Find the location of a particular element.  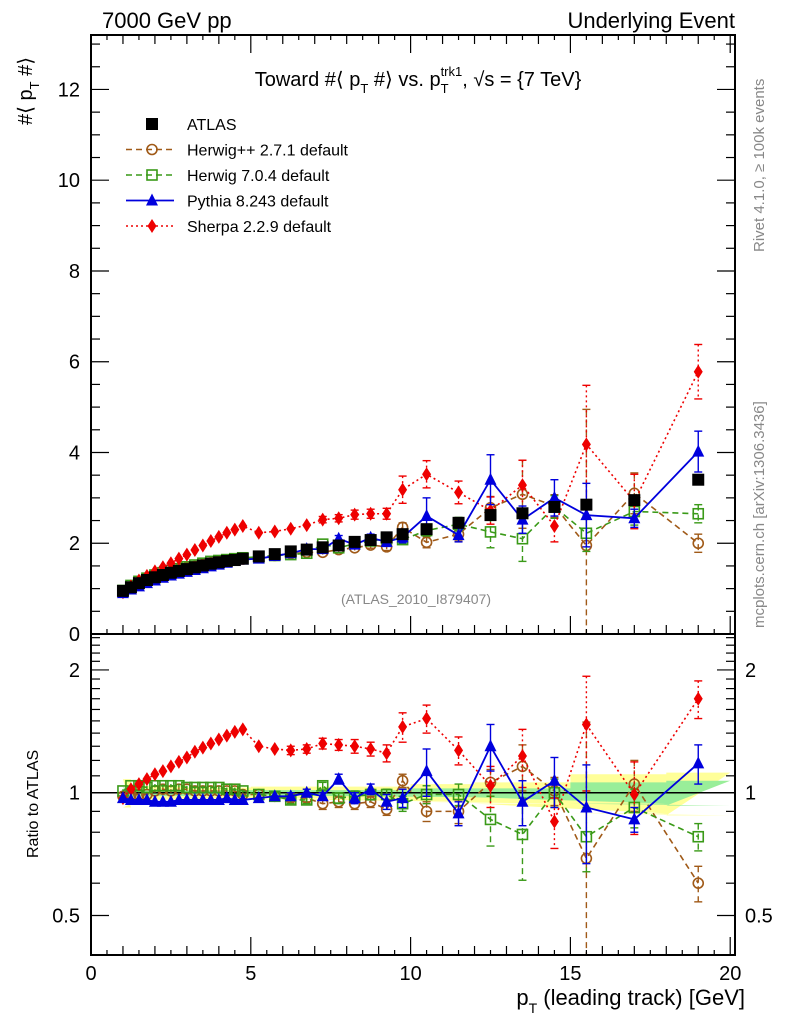

x-tick-label: 0 is located at coordinates (90, 974).